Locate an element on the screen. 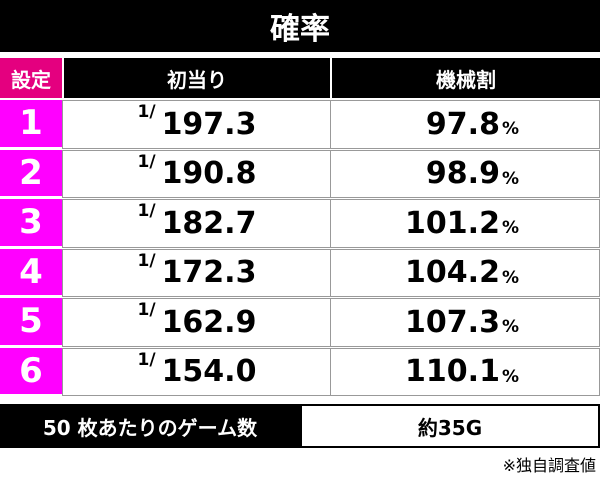 This screenshot has width=600, height=479. rate-value: 101.2 is located at coordinates (452, 223).